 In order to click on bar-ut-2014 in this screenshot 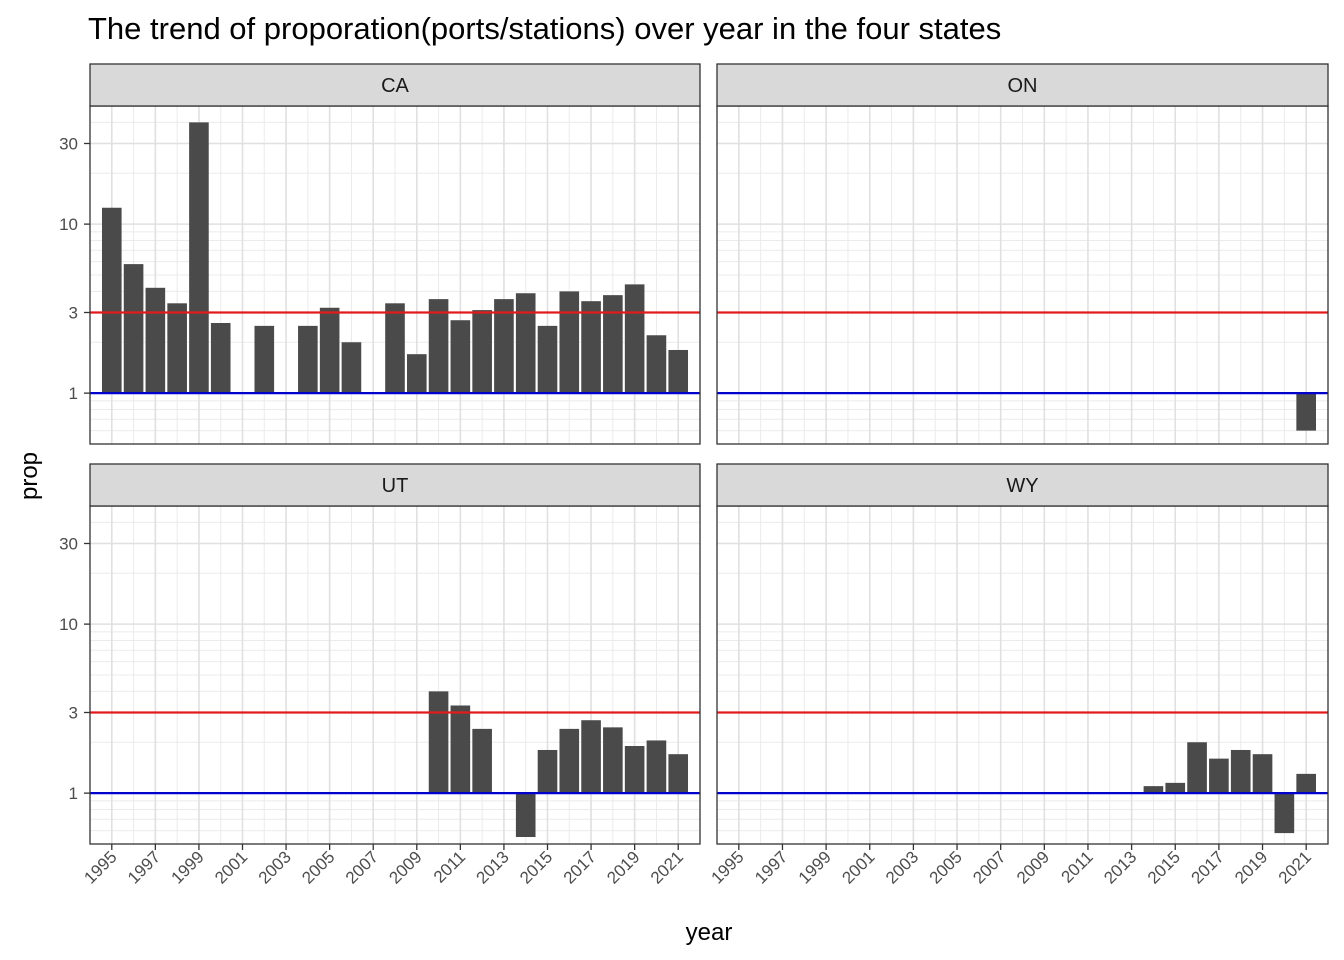, I will do `click(525, 815)`.